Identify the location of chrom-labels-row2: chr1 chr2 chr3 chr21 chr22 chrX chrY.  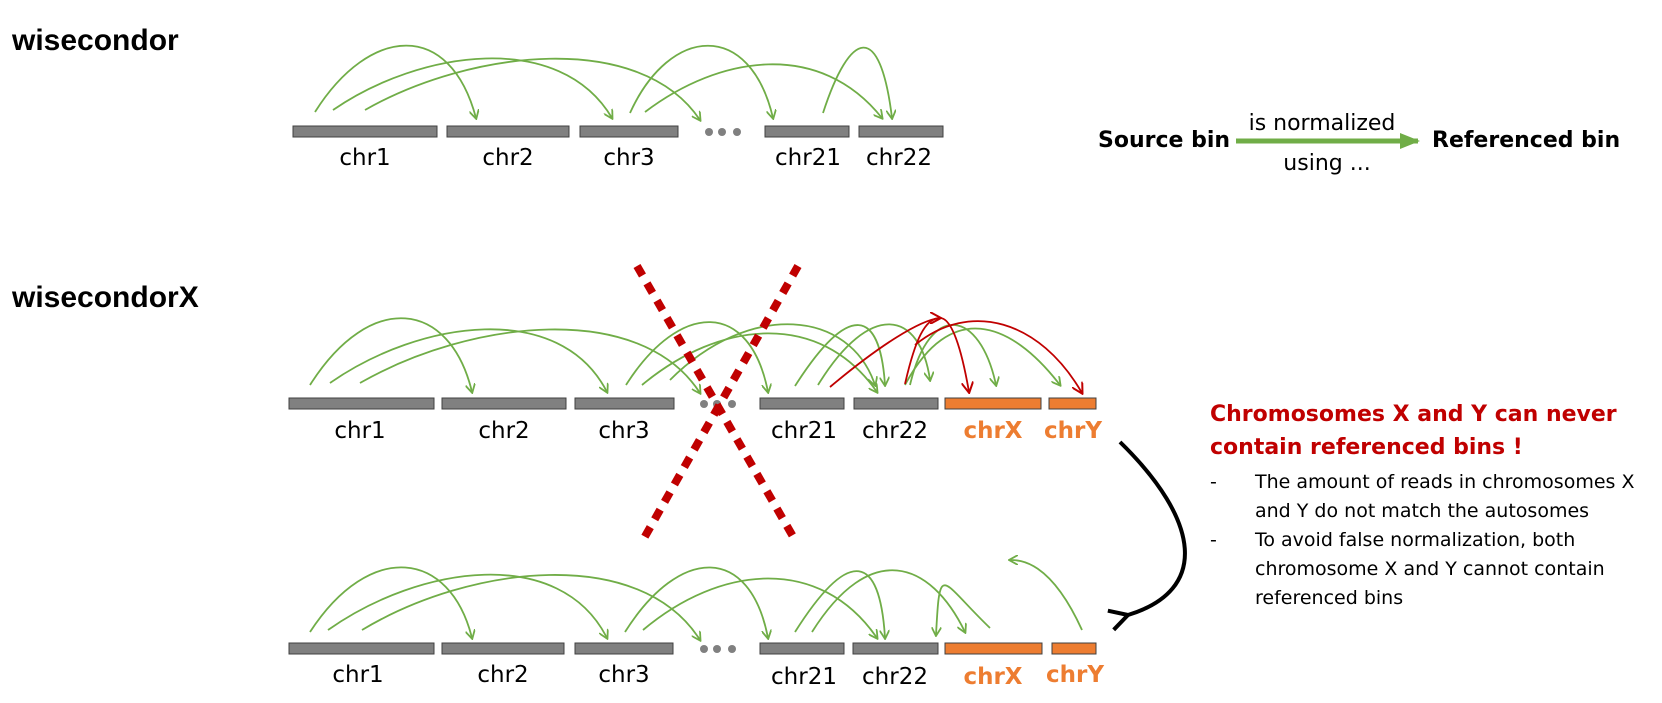
(718, 431).